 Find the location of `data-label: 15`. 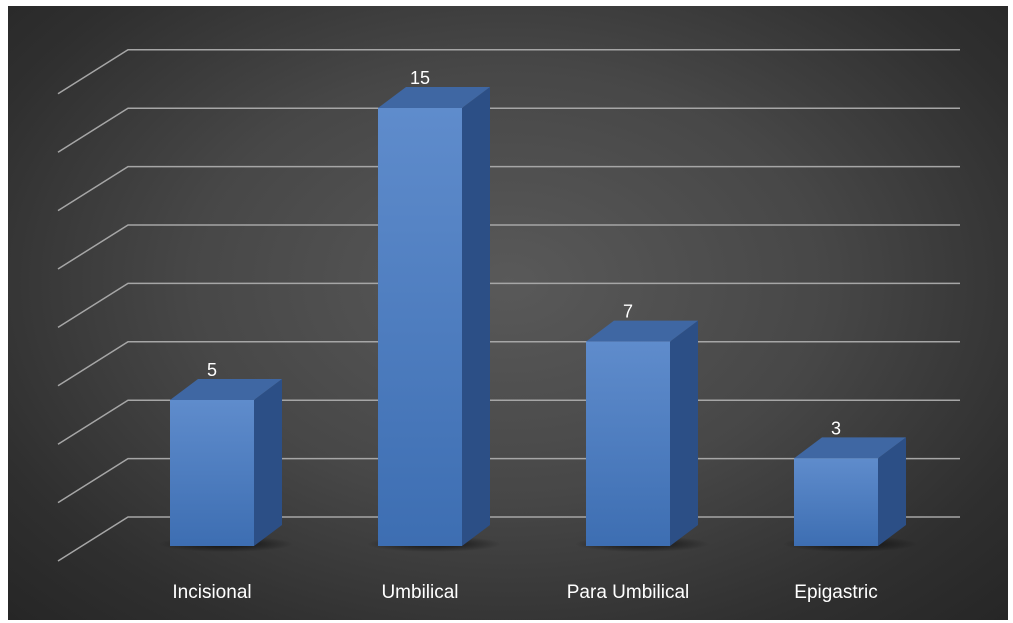

data-label: 15 is located at coordinates (420, 78).